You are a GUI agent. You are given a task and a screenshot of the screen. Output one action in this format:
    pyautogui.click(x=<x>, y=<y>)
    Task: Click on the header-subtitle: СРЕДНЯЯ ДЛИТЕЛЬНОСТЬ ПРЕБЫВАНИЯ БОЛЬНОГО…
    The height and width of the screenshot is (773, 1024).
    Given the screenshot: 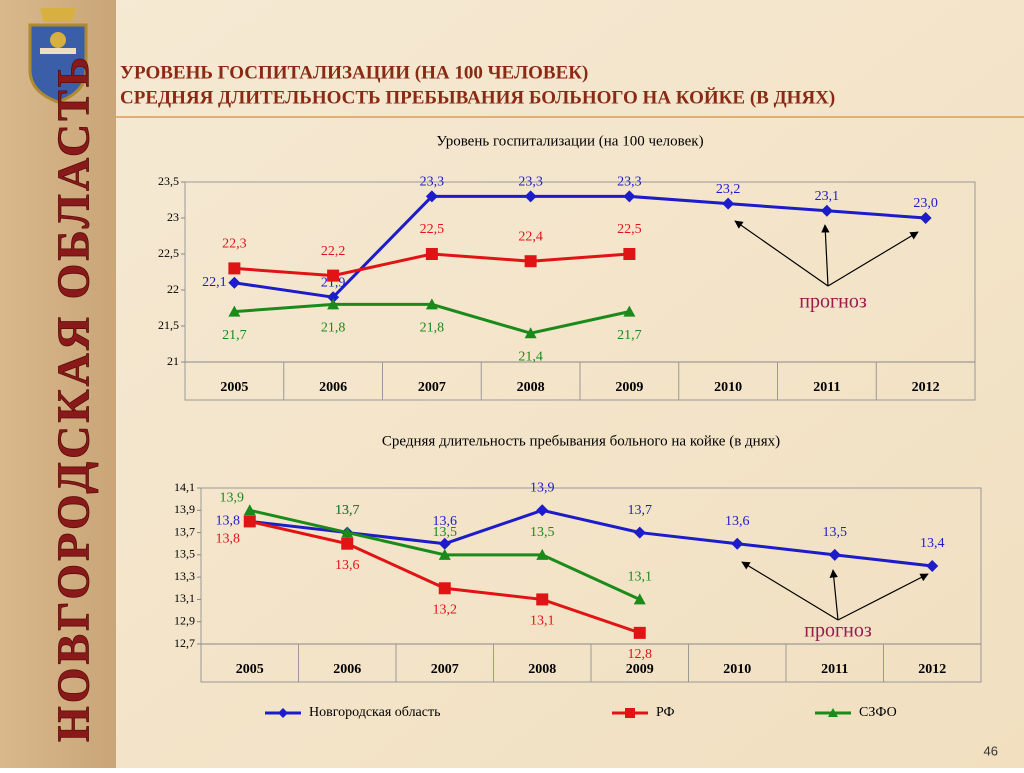 What is the action you would take?
    pyautogui.click(x=477, y=97)
    